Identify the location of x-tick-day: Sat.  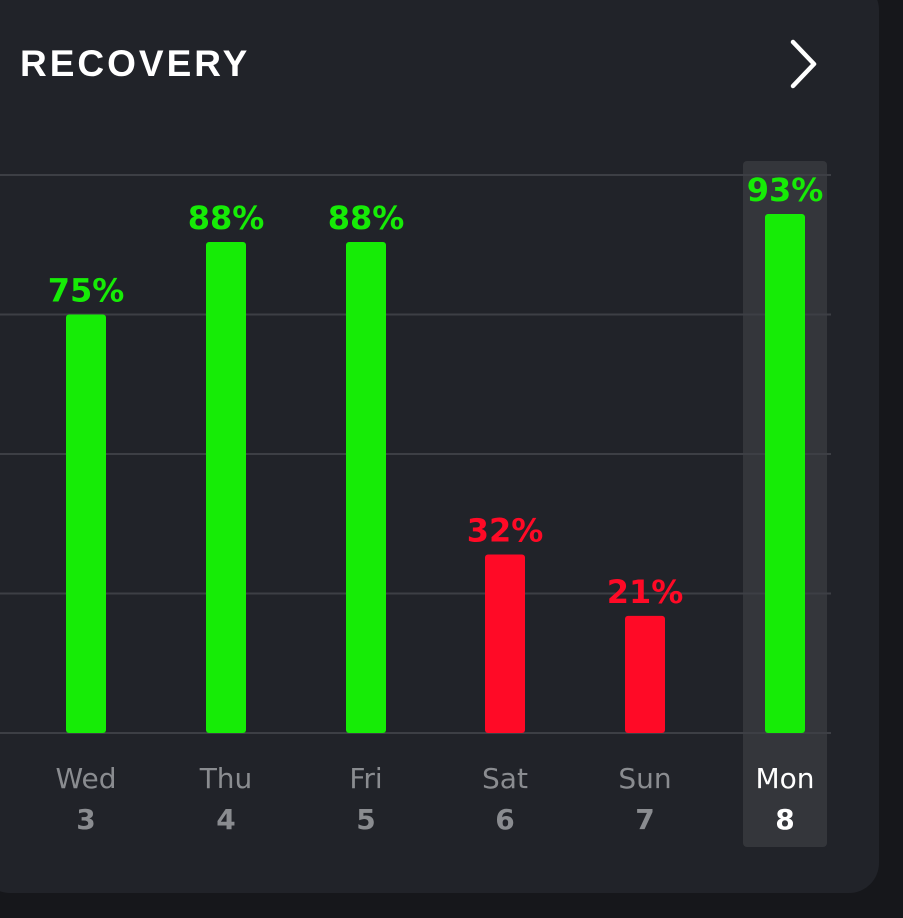
(505, 778).